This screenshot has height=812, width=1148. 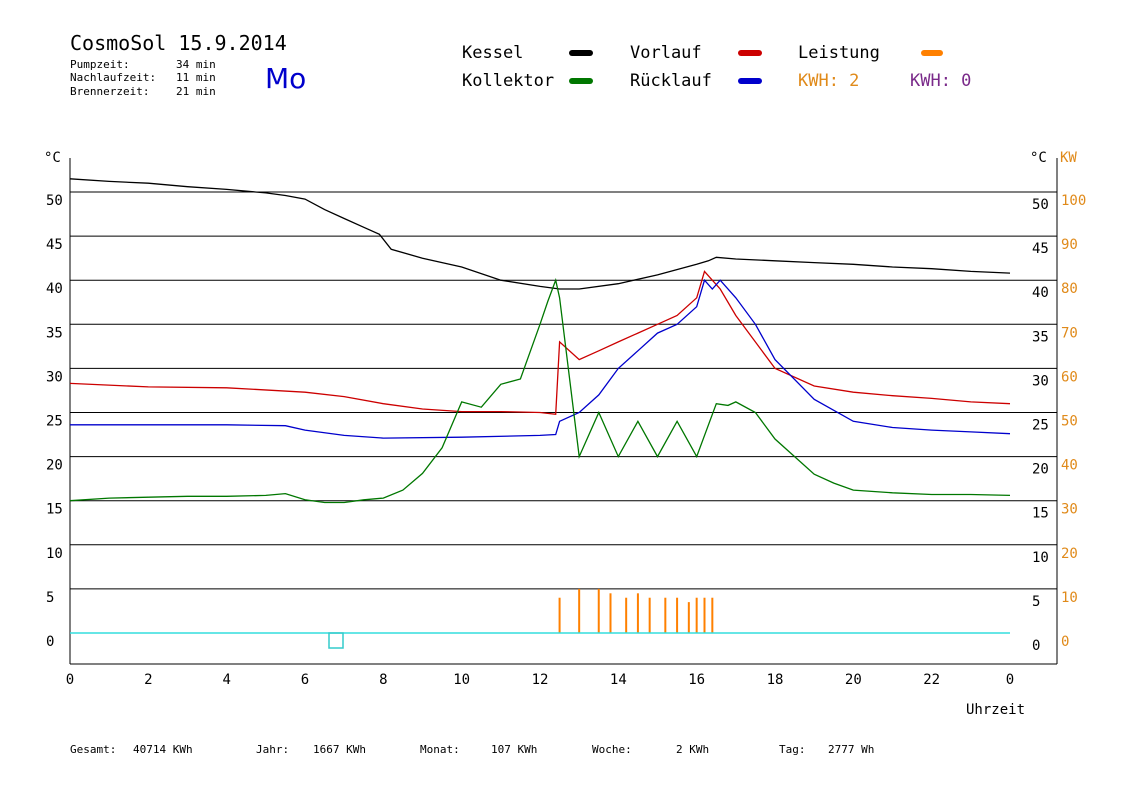 I want to click on x-tick: 18, so click(x=775, y=680).